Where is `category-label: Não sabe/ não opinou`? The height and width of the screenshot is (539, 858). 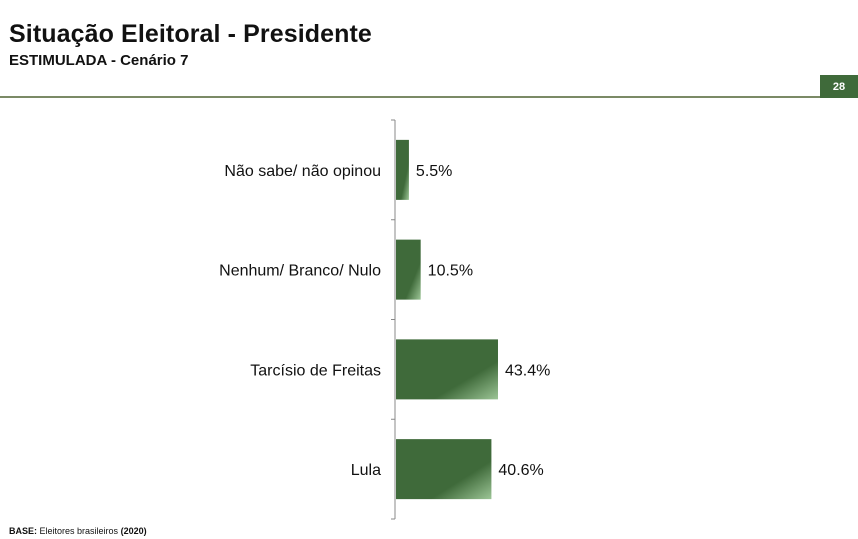
category-label: Não sabe/ não opinou is located at coordinates (302, 171).